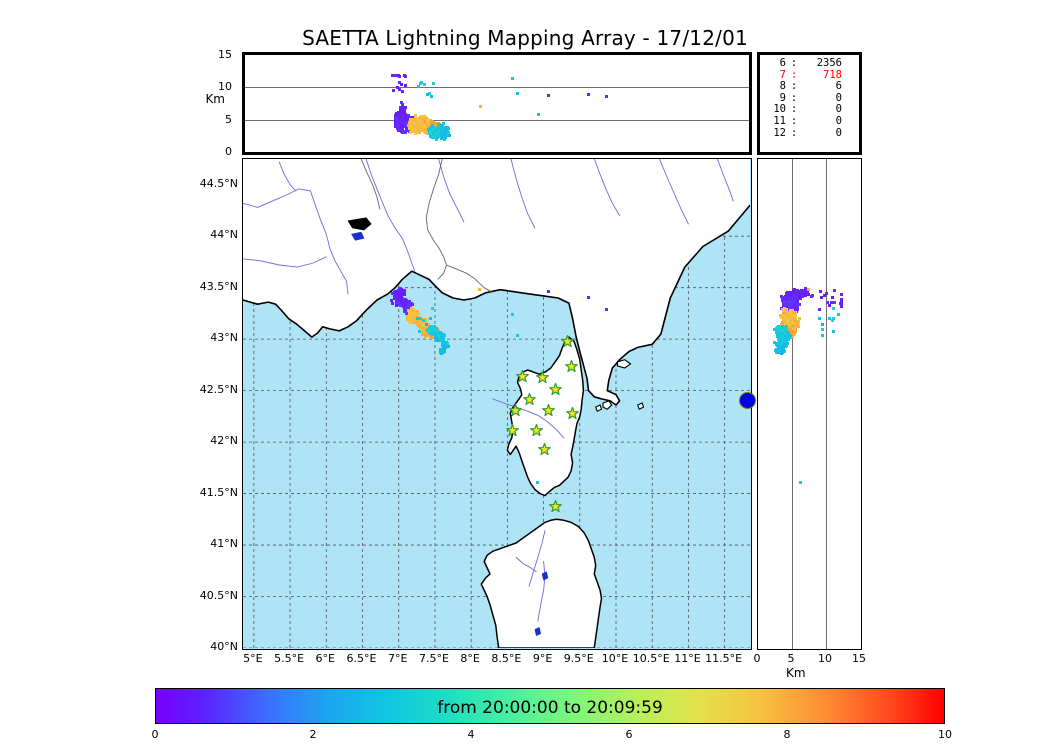 This screenshot has height=750, width=1050. I want to click on top-panel-plot-area, so click(497, 103).